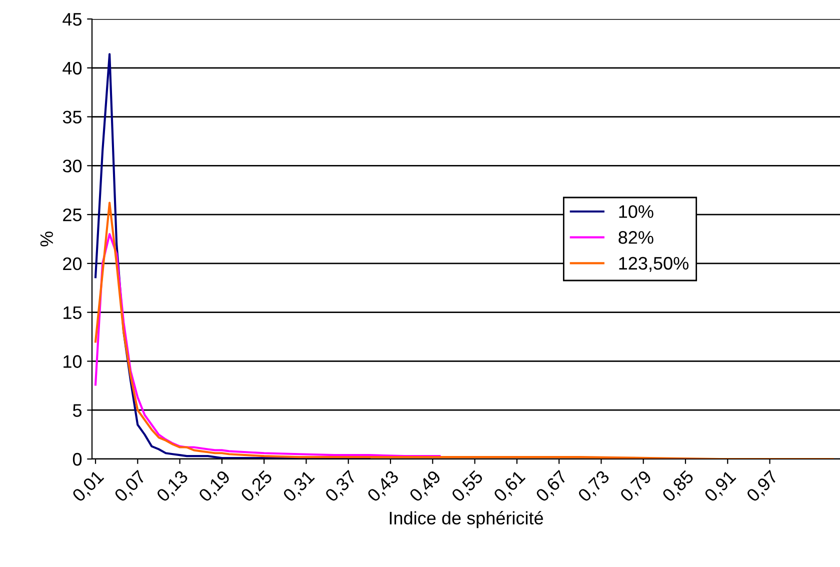 The image size is (840, 567). I want to click on x-tick-label: 0,25, so click(257, 487).